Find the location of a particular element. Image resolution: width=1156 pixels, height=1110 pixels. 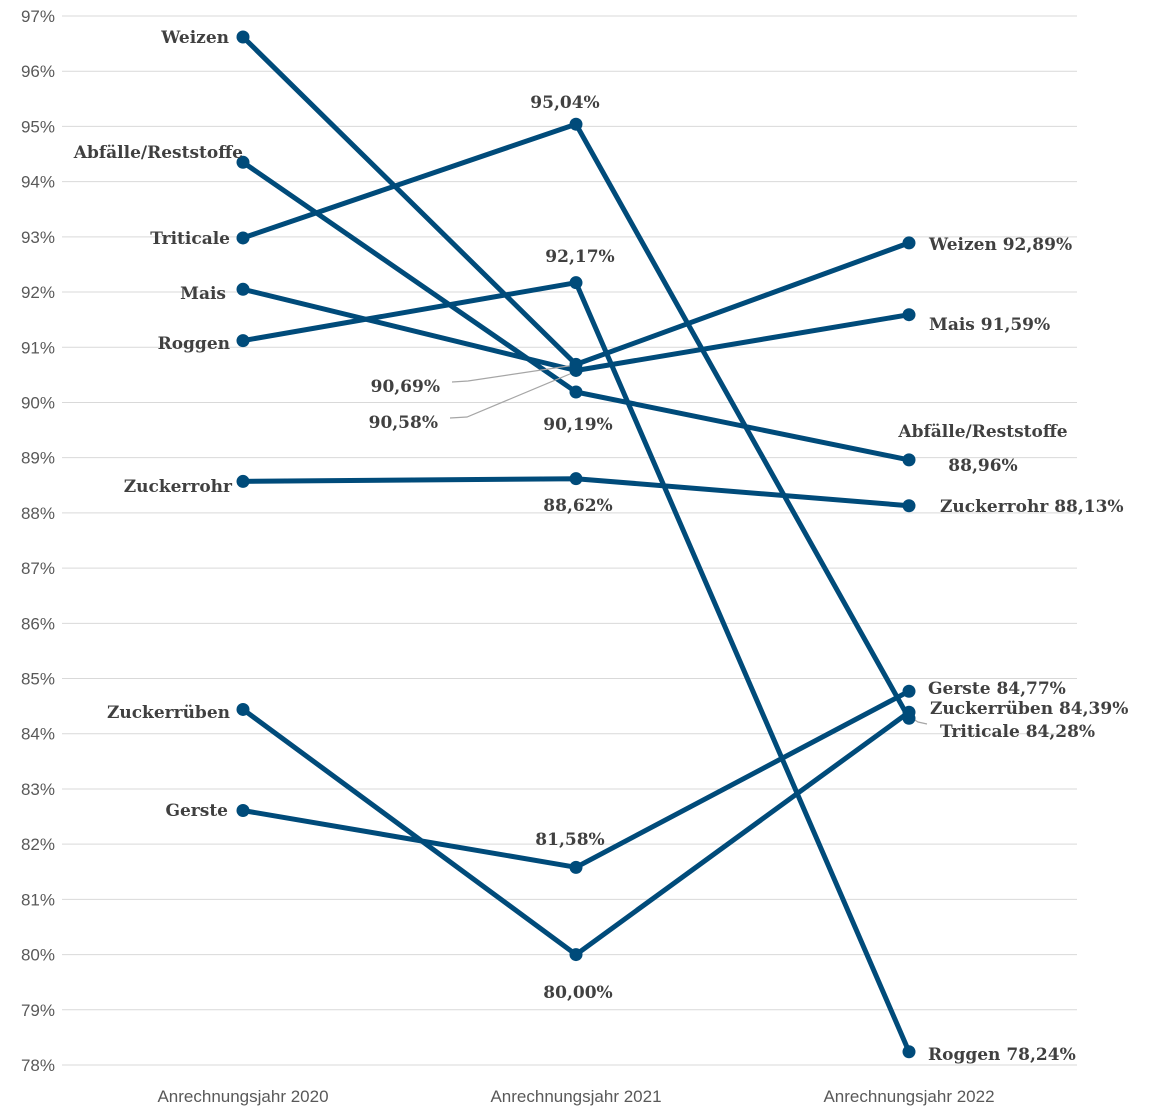

y-tick-label: 96% is located at coordinates (38, 71).